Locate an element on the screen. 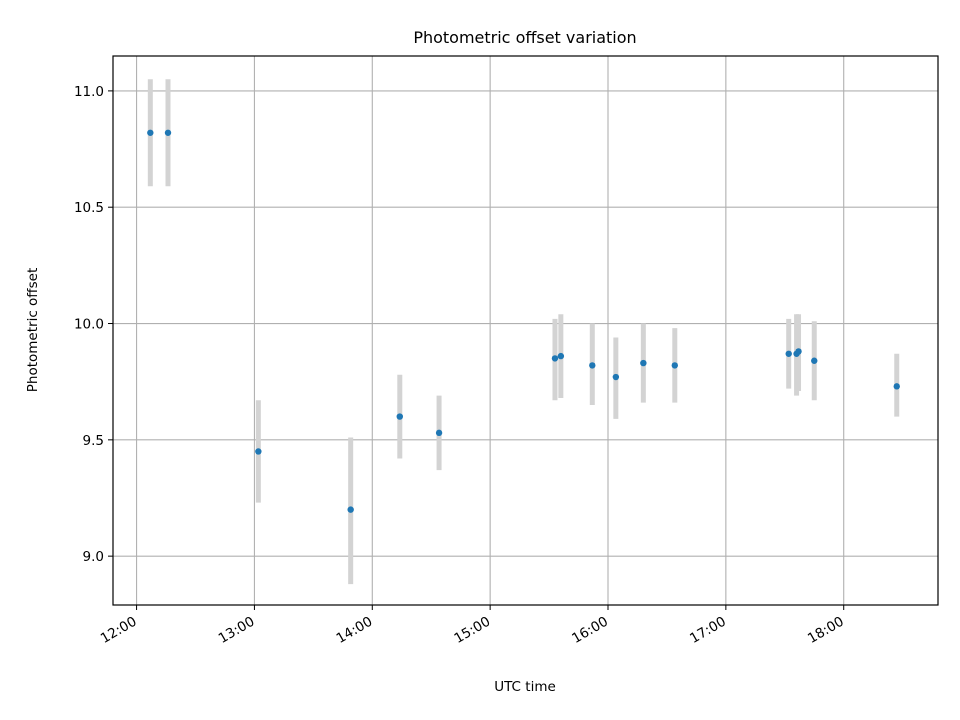 The height and width of the screenshot is (720, 960). y-tick-label: 9.5 is located at coordinates (93, 441).